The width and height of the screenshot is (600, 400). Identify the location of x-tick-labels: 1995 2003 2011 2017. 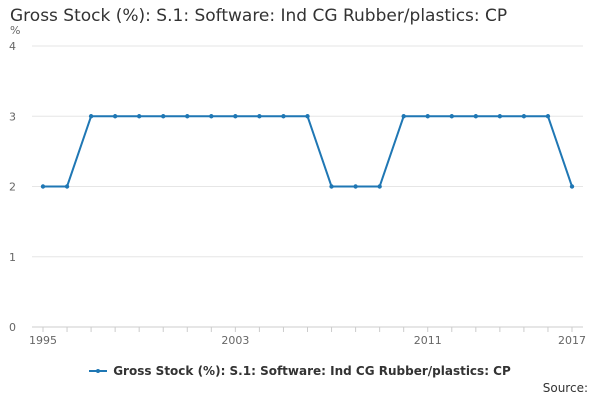
(307, 340).